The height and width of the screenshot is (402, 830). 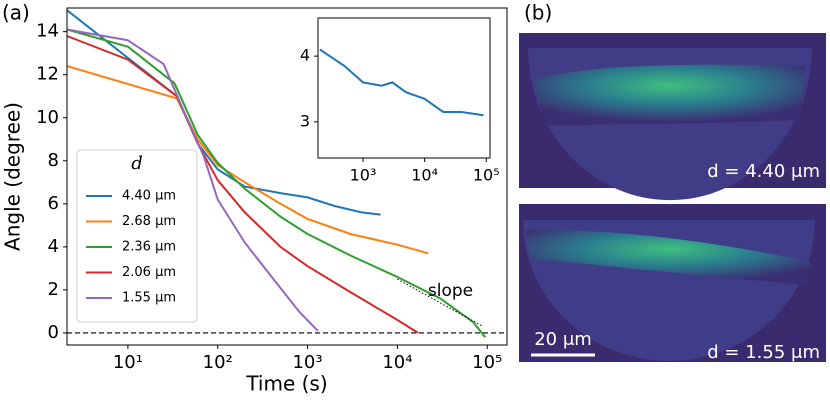 What do you see at coordinates (13, 176) in the screenshot?
I see `y-axis-label: Angle (degree)` at bounding box center [13, 176].